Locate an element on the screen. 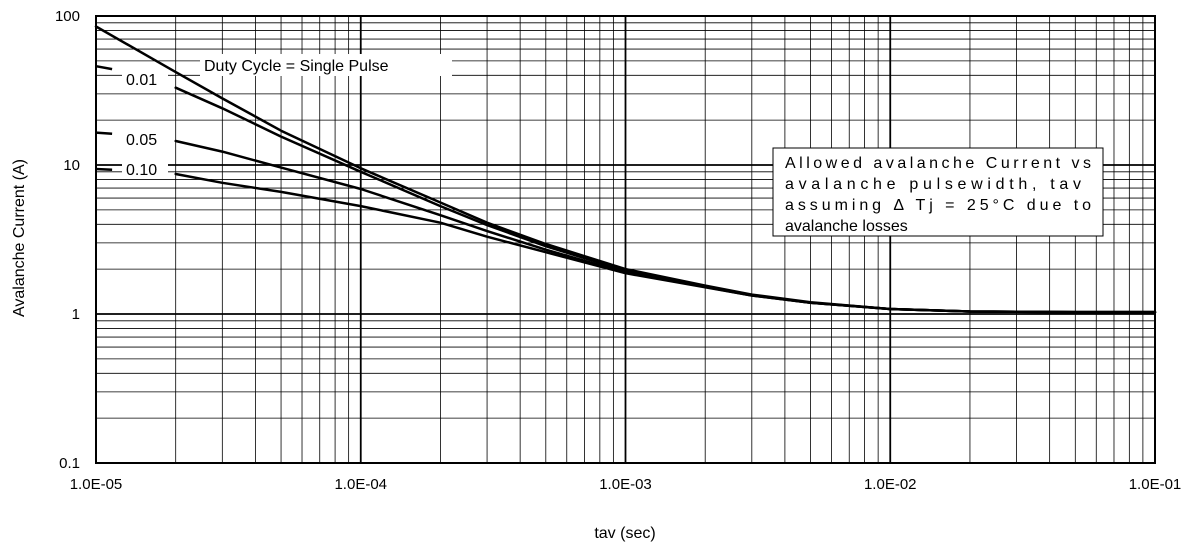  x-tick-label: 1.0E-03 is located at coordinates (625, 484).